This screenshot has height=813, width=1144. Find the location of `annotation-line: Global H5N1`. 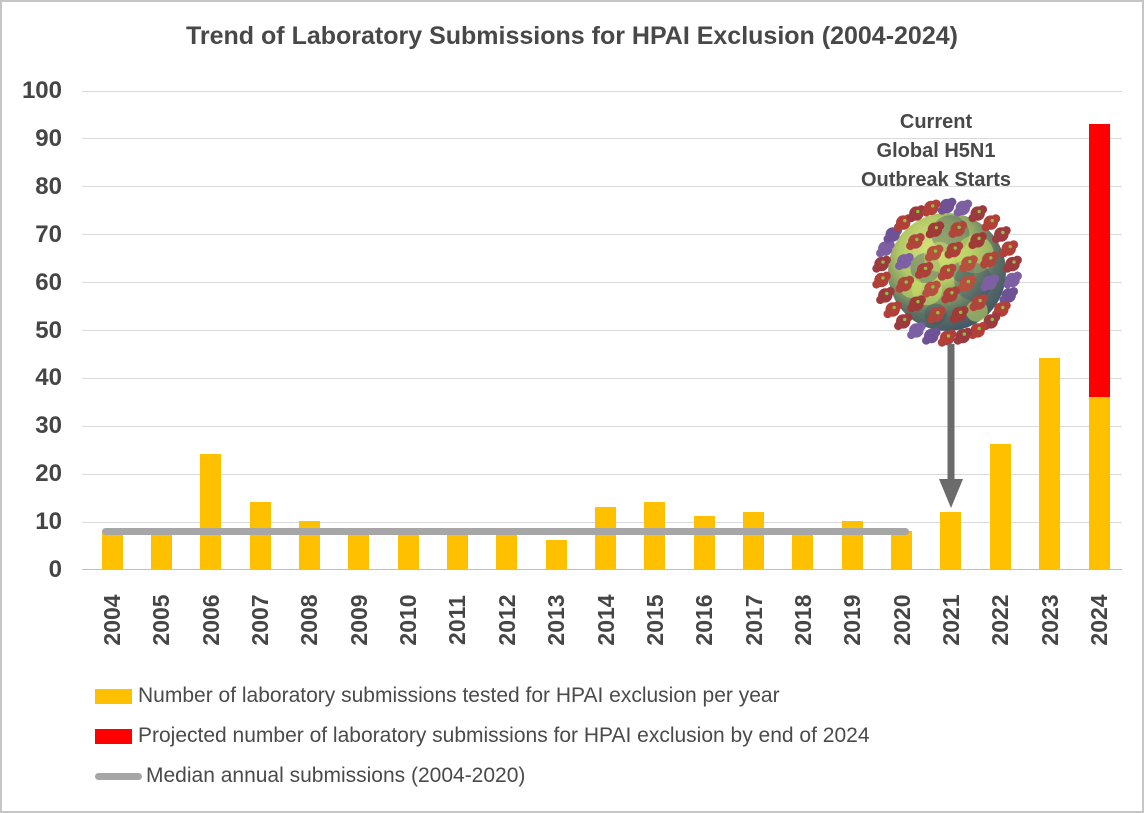

annotation-line: Global H5N1 is located at coordinates (936, 151).